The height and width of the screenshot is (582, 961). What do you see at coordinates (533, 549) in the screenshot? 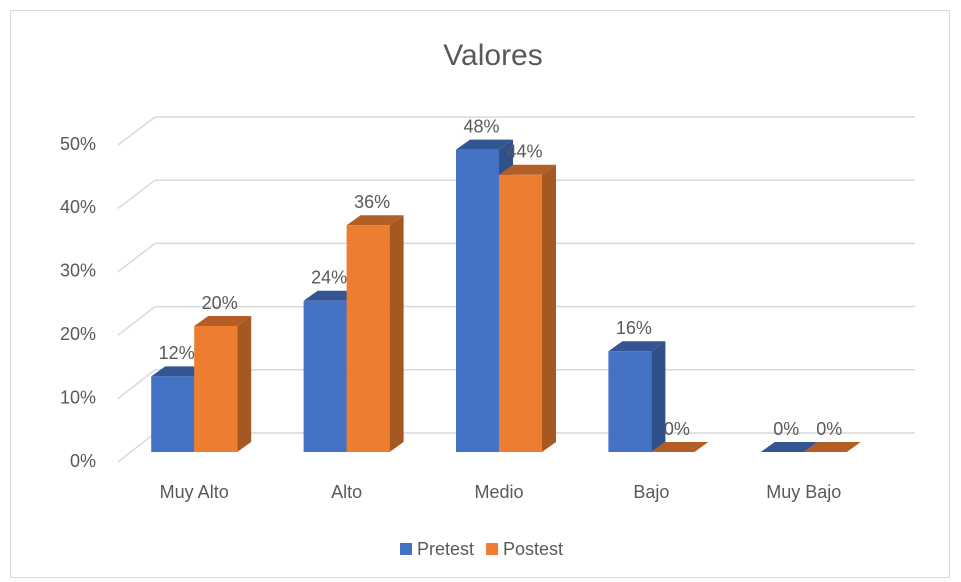
I see `legend-label: Postest` at bounding box center [533, 549].